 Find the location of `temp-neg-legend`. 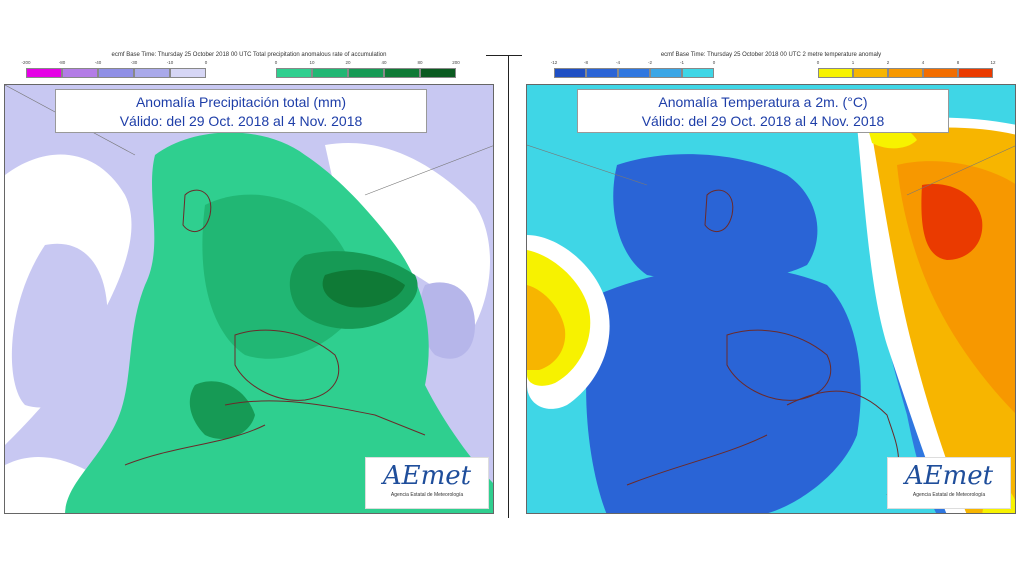

temp-neg-legend is located at coordinates (634, 73).